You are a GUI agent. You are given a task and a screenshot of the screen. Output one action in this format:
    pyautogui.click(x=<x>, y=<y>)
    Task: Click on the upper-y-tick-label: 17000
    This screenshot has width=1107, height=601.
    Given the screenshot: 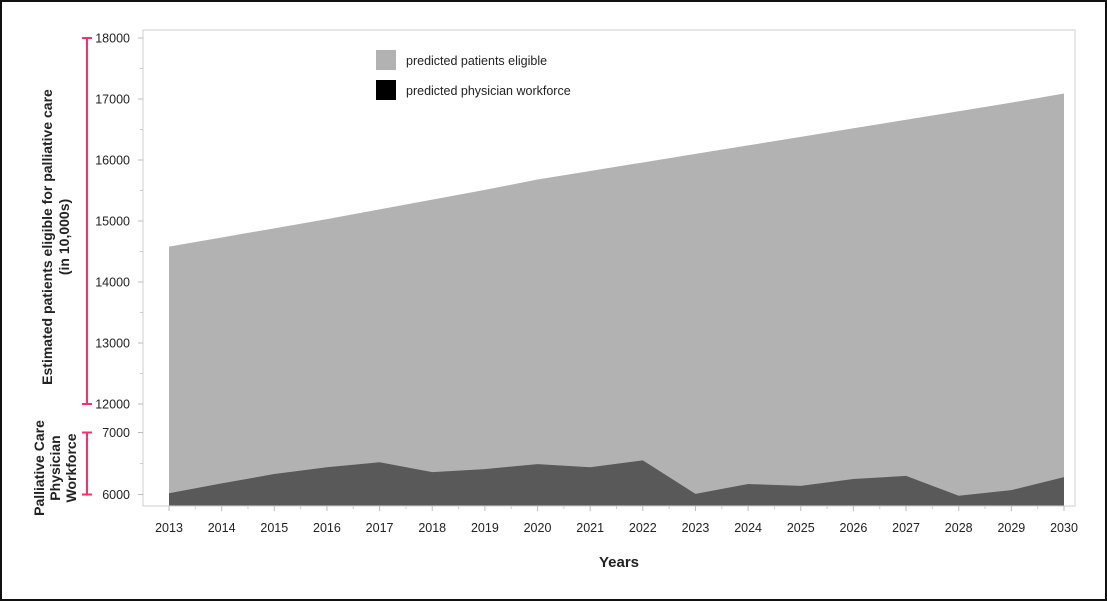 What is the action you would take?
    pyautogui.click(x=112, y=100)
    